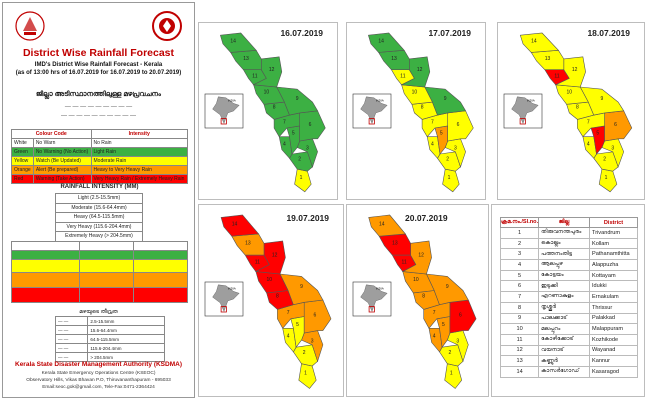 The image size is (650, 400). What do you see at coordinates (519, 318) in the screenshot?
I see `district-number: 9` at bounding box center [519, 318].